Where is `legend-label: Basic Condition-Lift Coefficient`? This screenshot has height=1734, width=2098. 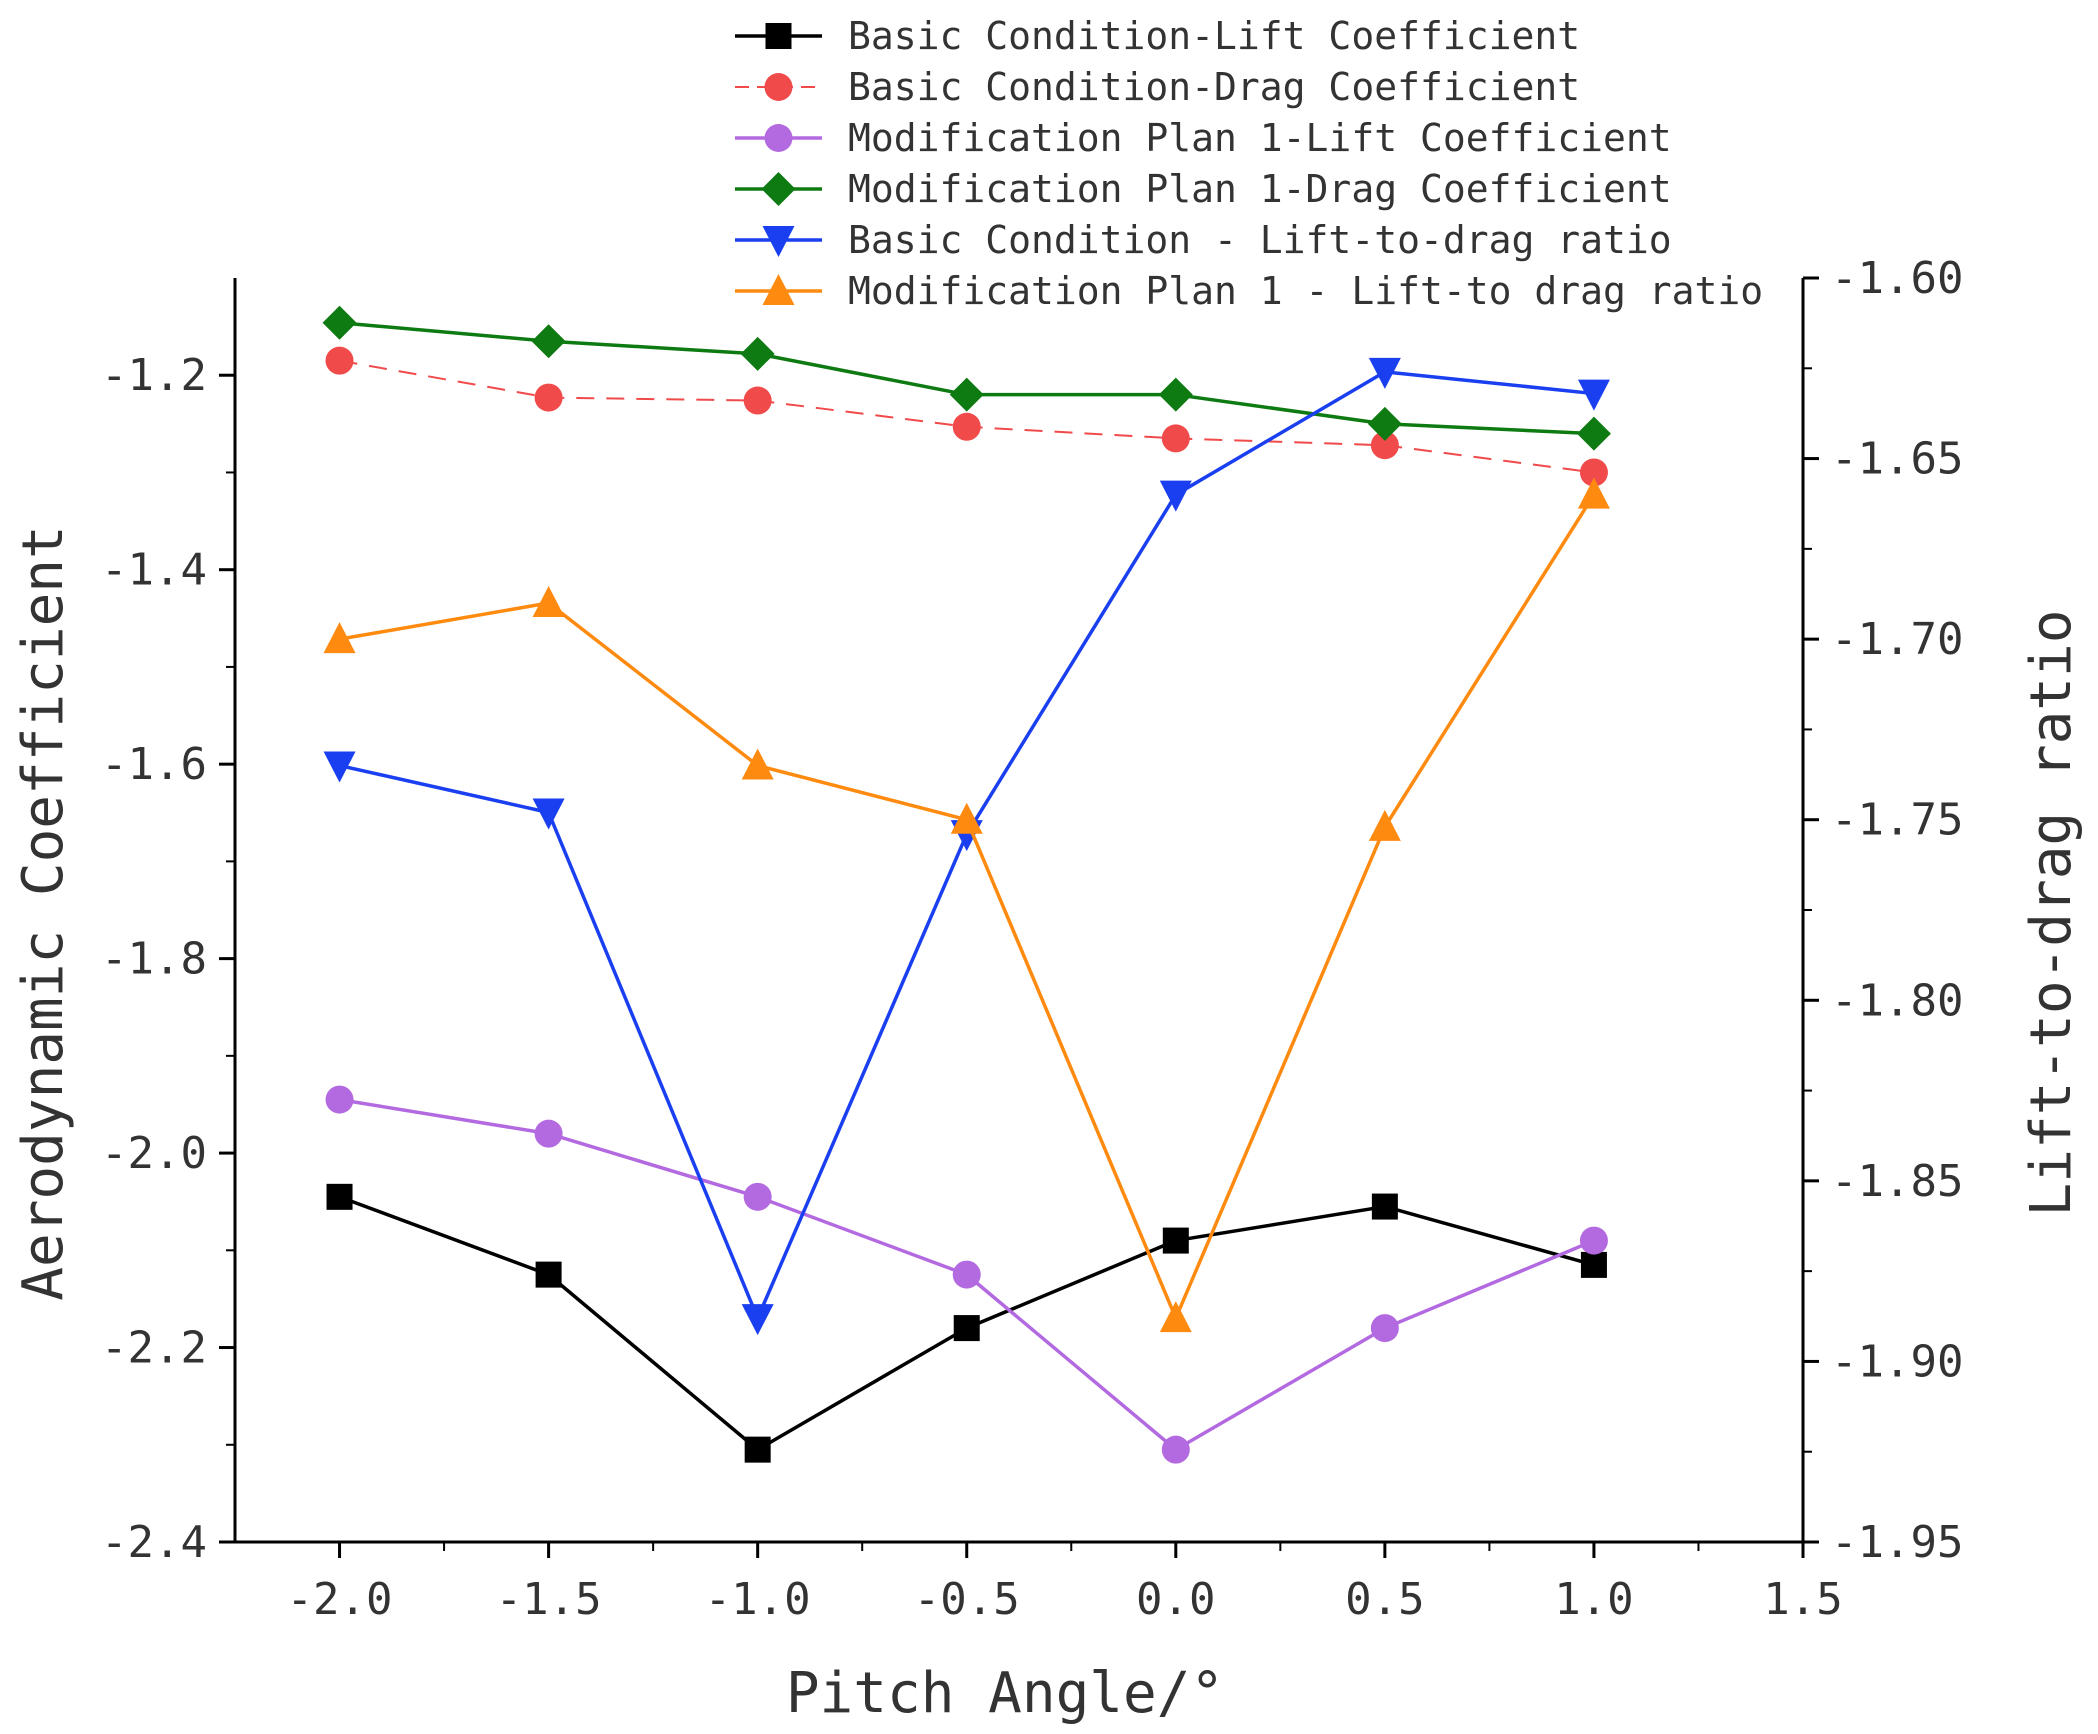 legend-label: Basic Condition-Lift Coefficient is located at coordinates (1214, 36).